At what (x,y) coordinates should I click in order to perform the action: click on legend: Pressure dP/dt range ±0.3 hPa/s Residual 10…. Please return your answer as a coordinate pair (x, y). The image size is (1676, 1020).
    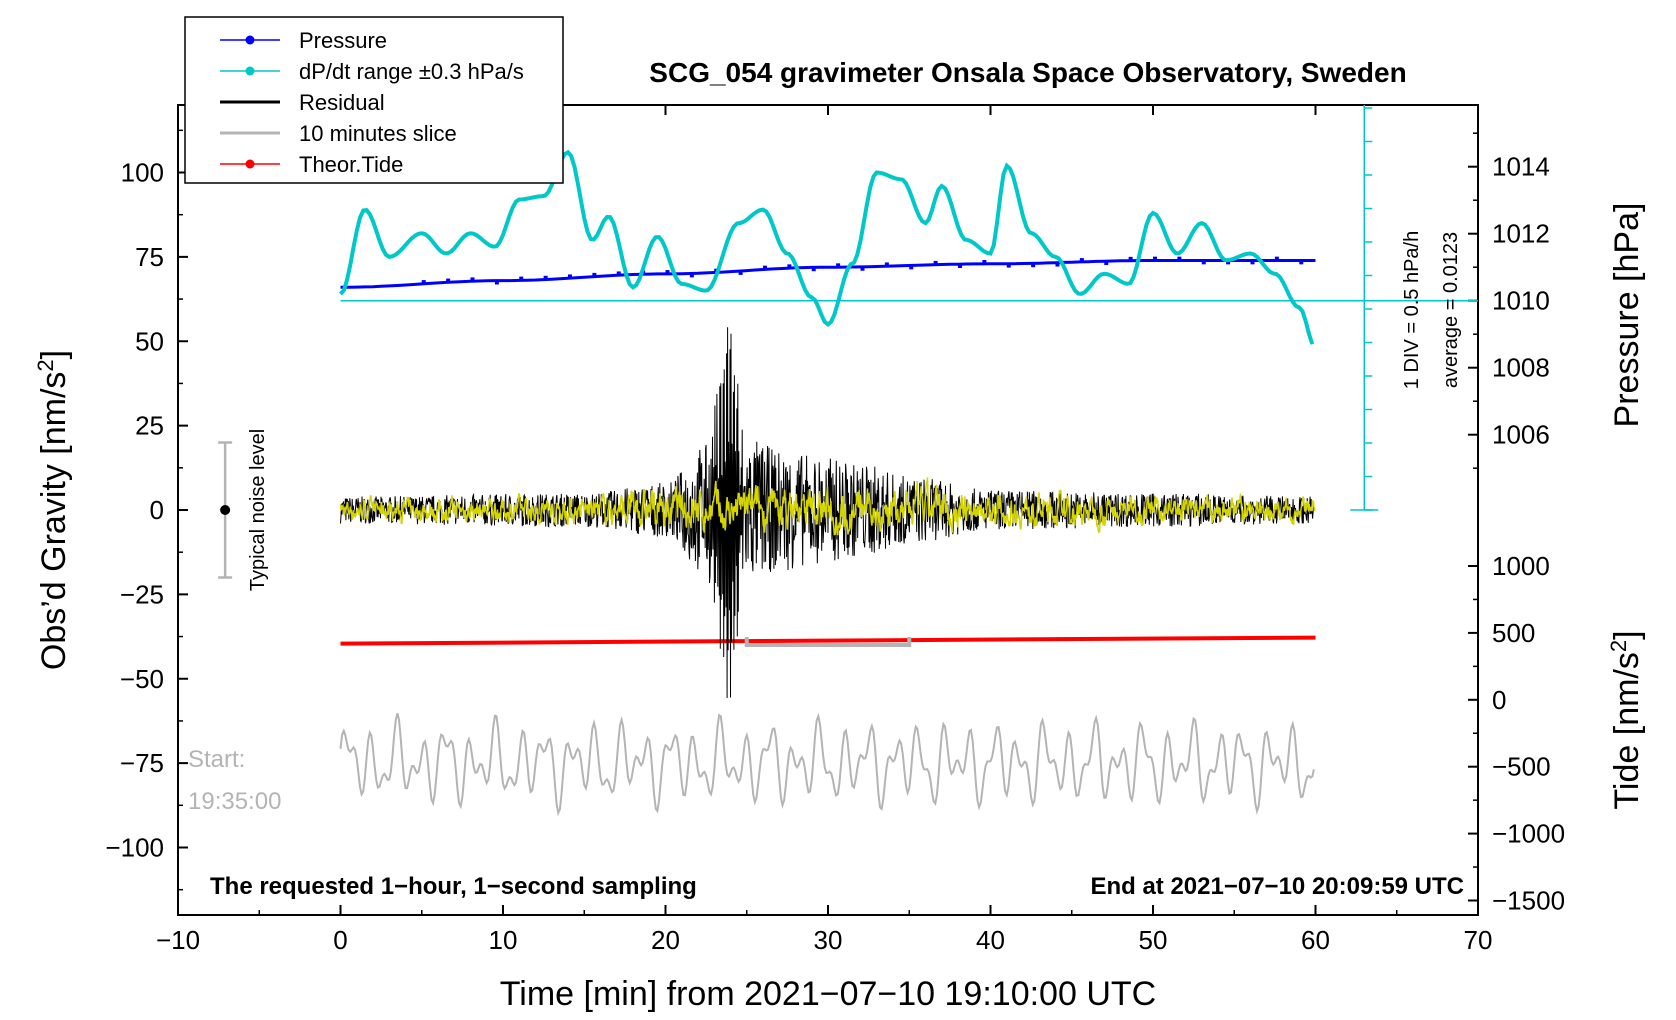
    Looking at the image, I should click on (374, 100).